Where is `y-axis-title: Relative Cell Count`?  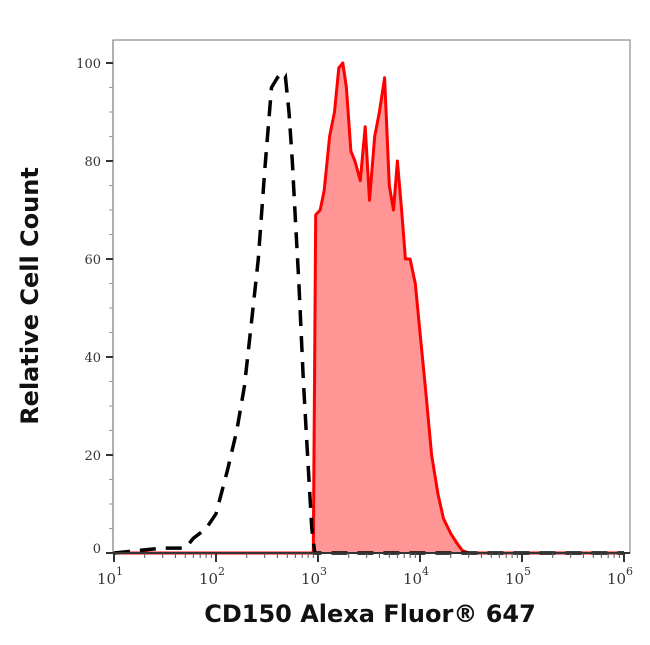 y-axis-title: Relative Cell Count is located at coordinates (30, 296).